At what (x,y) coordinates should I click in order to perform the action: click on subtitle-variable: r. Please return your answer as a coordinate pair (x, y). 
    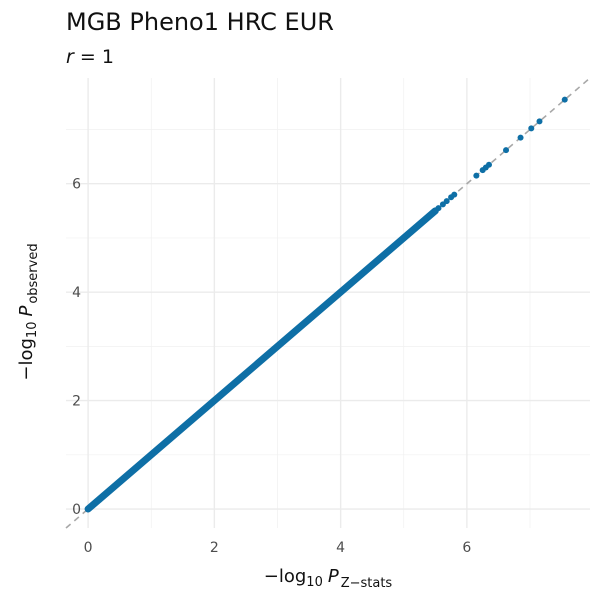
    Looking at the image, I should click on (70, 57).